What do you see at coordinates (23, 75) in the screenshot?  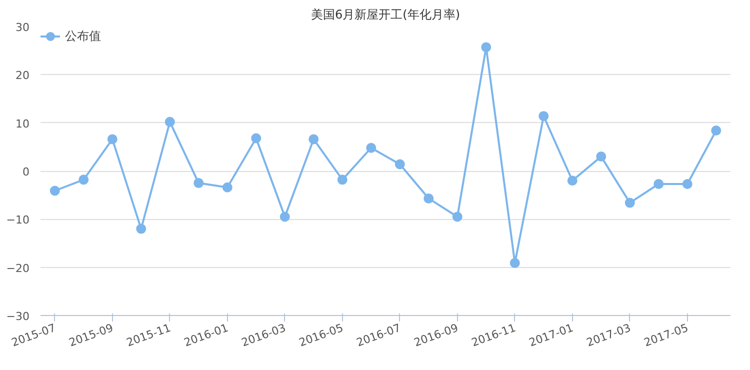 I see `y-tick-label: 20` at bounding box center [23, 75].